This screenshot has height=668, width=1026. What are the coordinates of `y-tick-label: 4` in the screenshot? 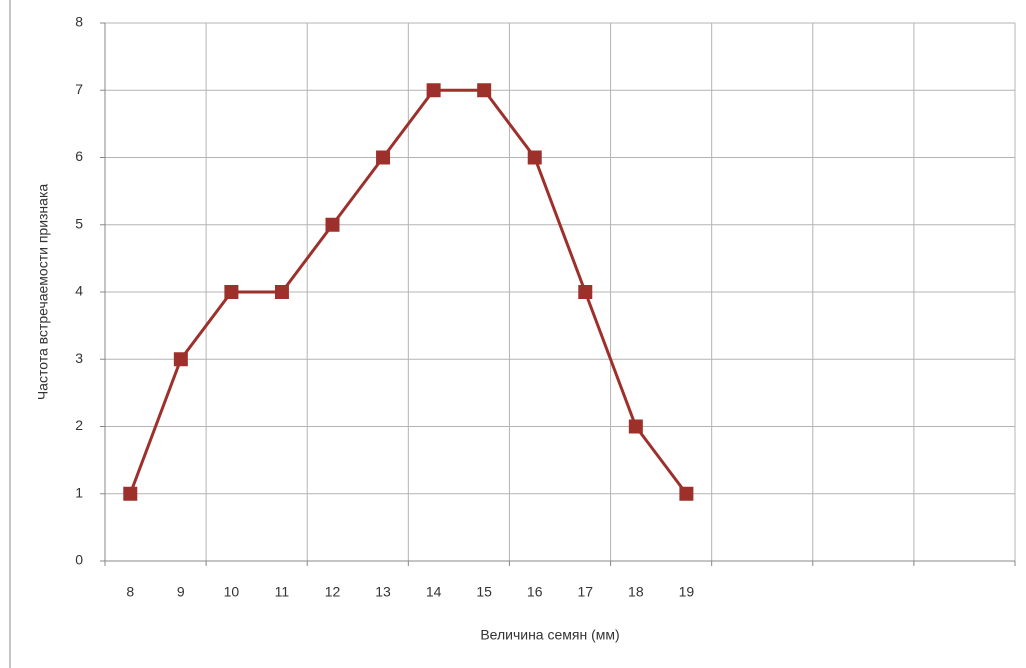 It's located at (79, 291).